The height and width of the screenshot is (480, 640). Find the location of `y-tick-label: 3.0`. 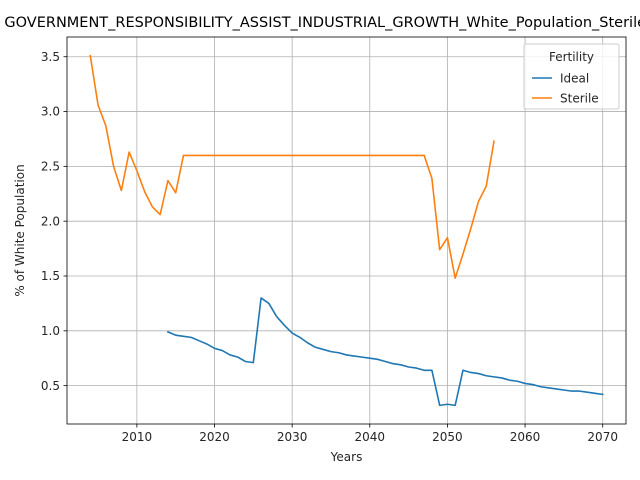

y-tick-label: 3.0 is located at coordinates (50, 112).